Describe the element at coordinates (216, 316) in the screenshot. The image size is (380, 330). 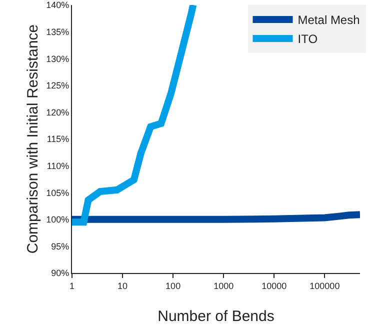
I see `x-axis-title: Number of Bends` at that location.